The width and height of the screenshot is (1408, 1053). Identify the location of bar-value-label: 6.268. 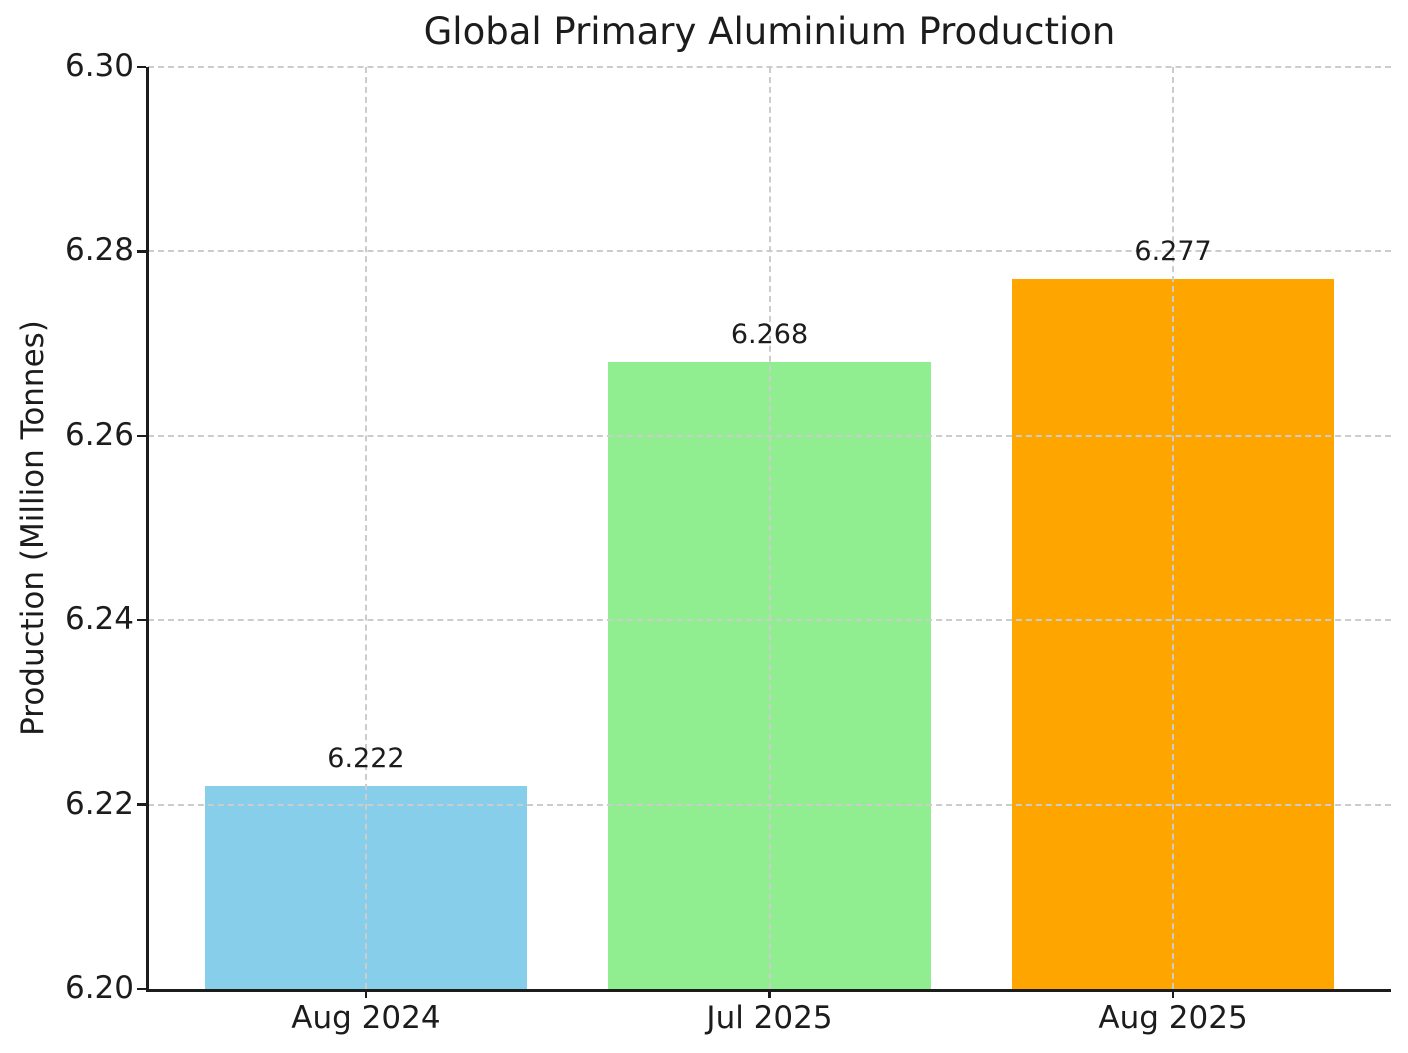
(769, 335).